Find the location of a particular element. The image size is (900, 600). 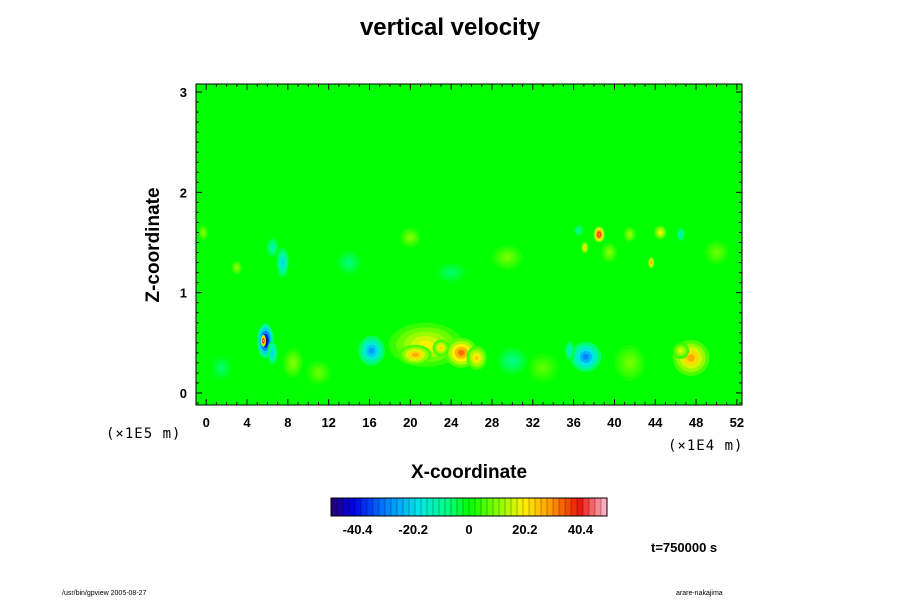

x-tick-label: 28 is located at coordinates (492, 422).